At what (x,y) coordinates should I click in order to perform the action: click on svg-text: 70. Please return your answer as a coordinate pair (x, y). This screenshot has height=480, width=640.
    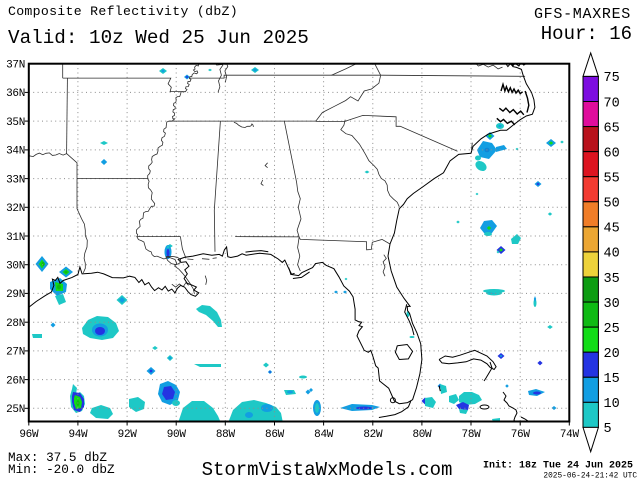
    Looking at the image, I should click on (612, 103).